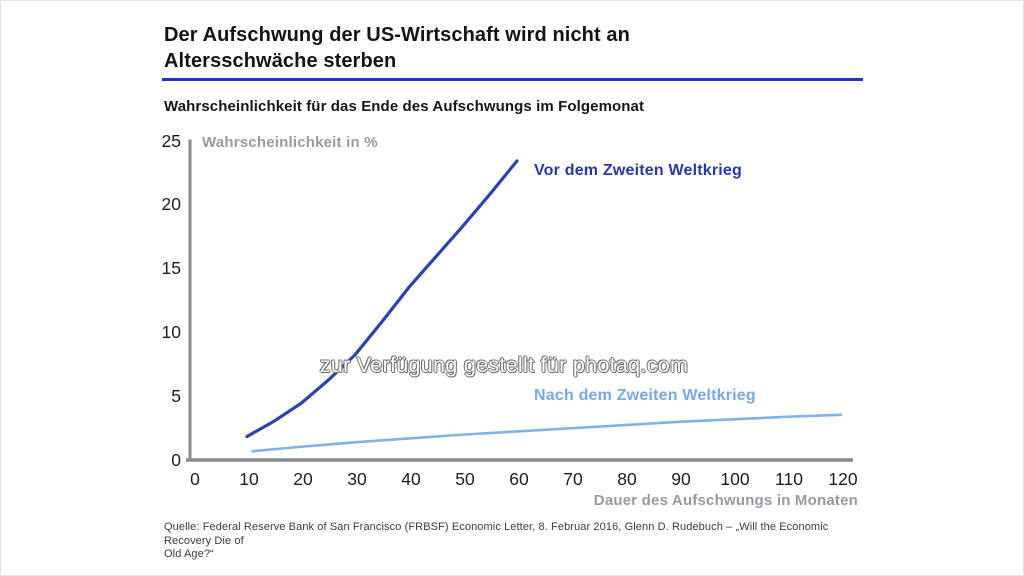 This screenshot has width=1024, height=576. What do you see at coordinates (303, 479) in the screenshot?
I see `x-tick-label: 20` at bounding box center [303, 479].